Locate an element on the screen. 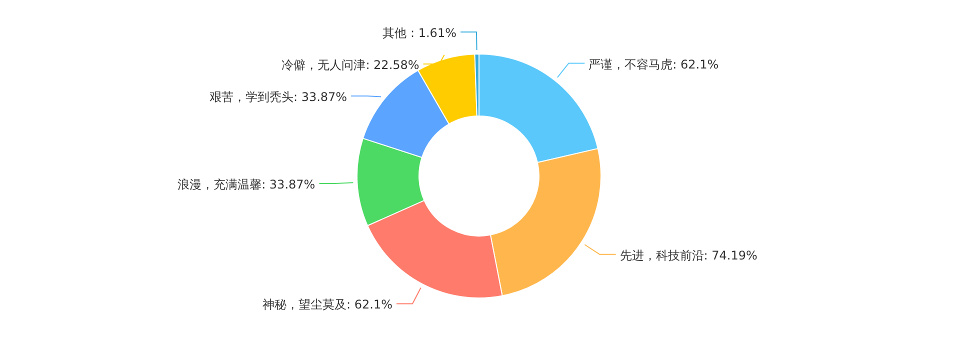  slice-label: 神秘，望尘莫及 is located at coordinates (304, 305).